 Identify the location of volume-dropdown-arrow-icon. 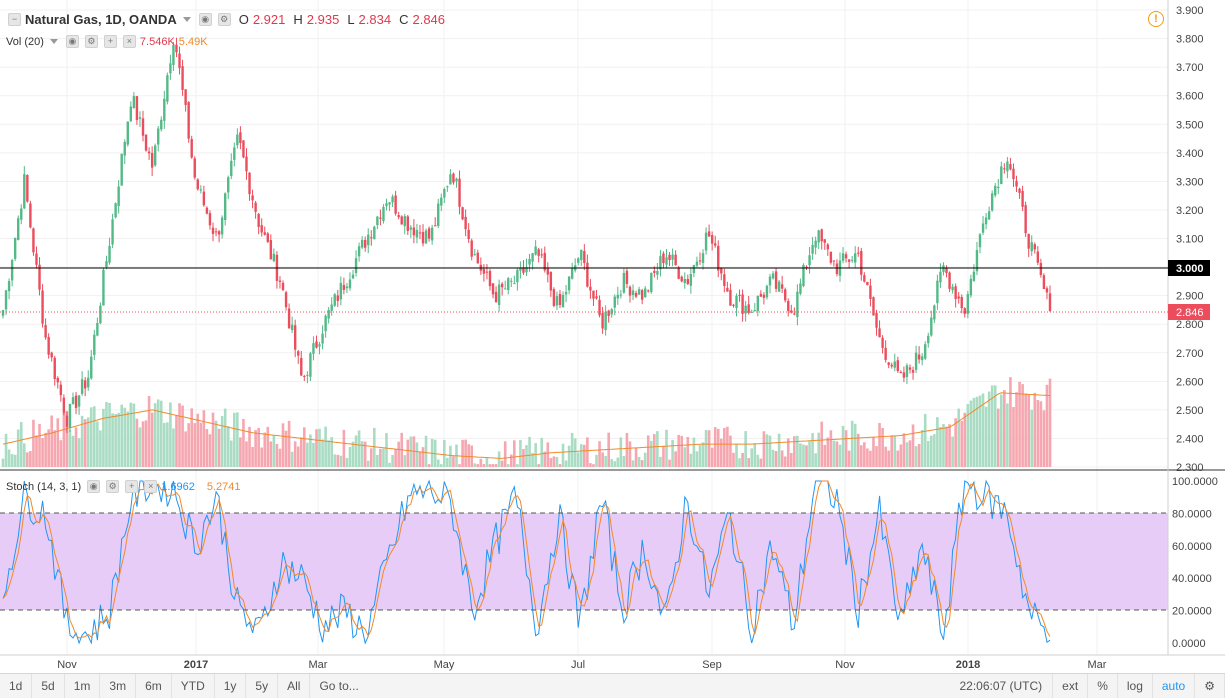
(53, 41).